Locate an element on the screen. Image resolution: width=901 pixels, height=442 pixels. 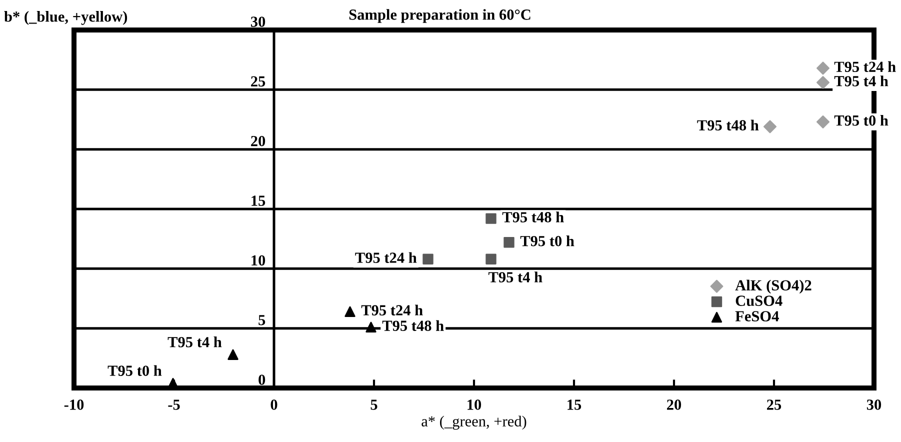
x-tick-label: 30 is located at coordinates (874, 405).